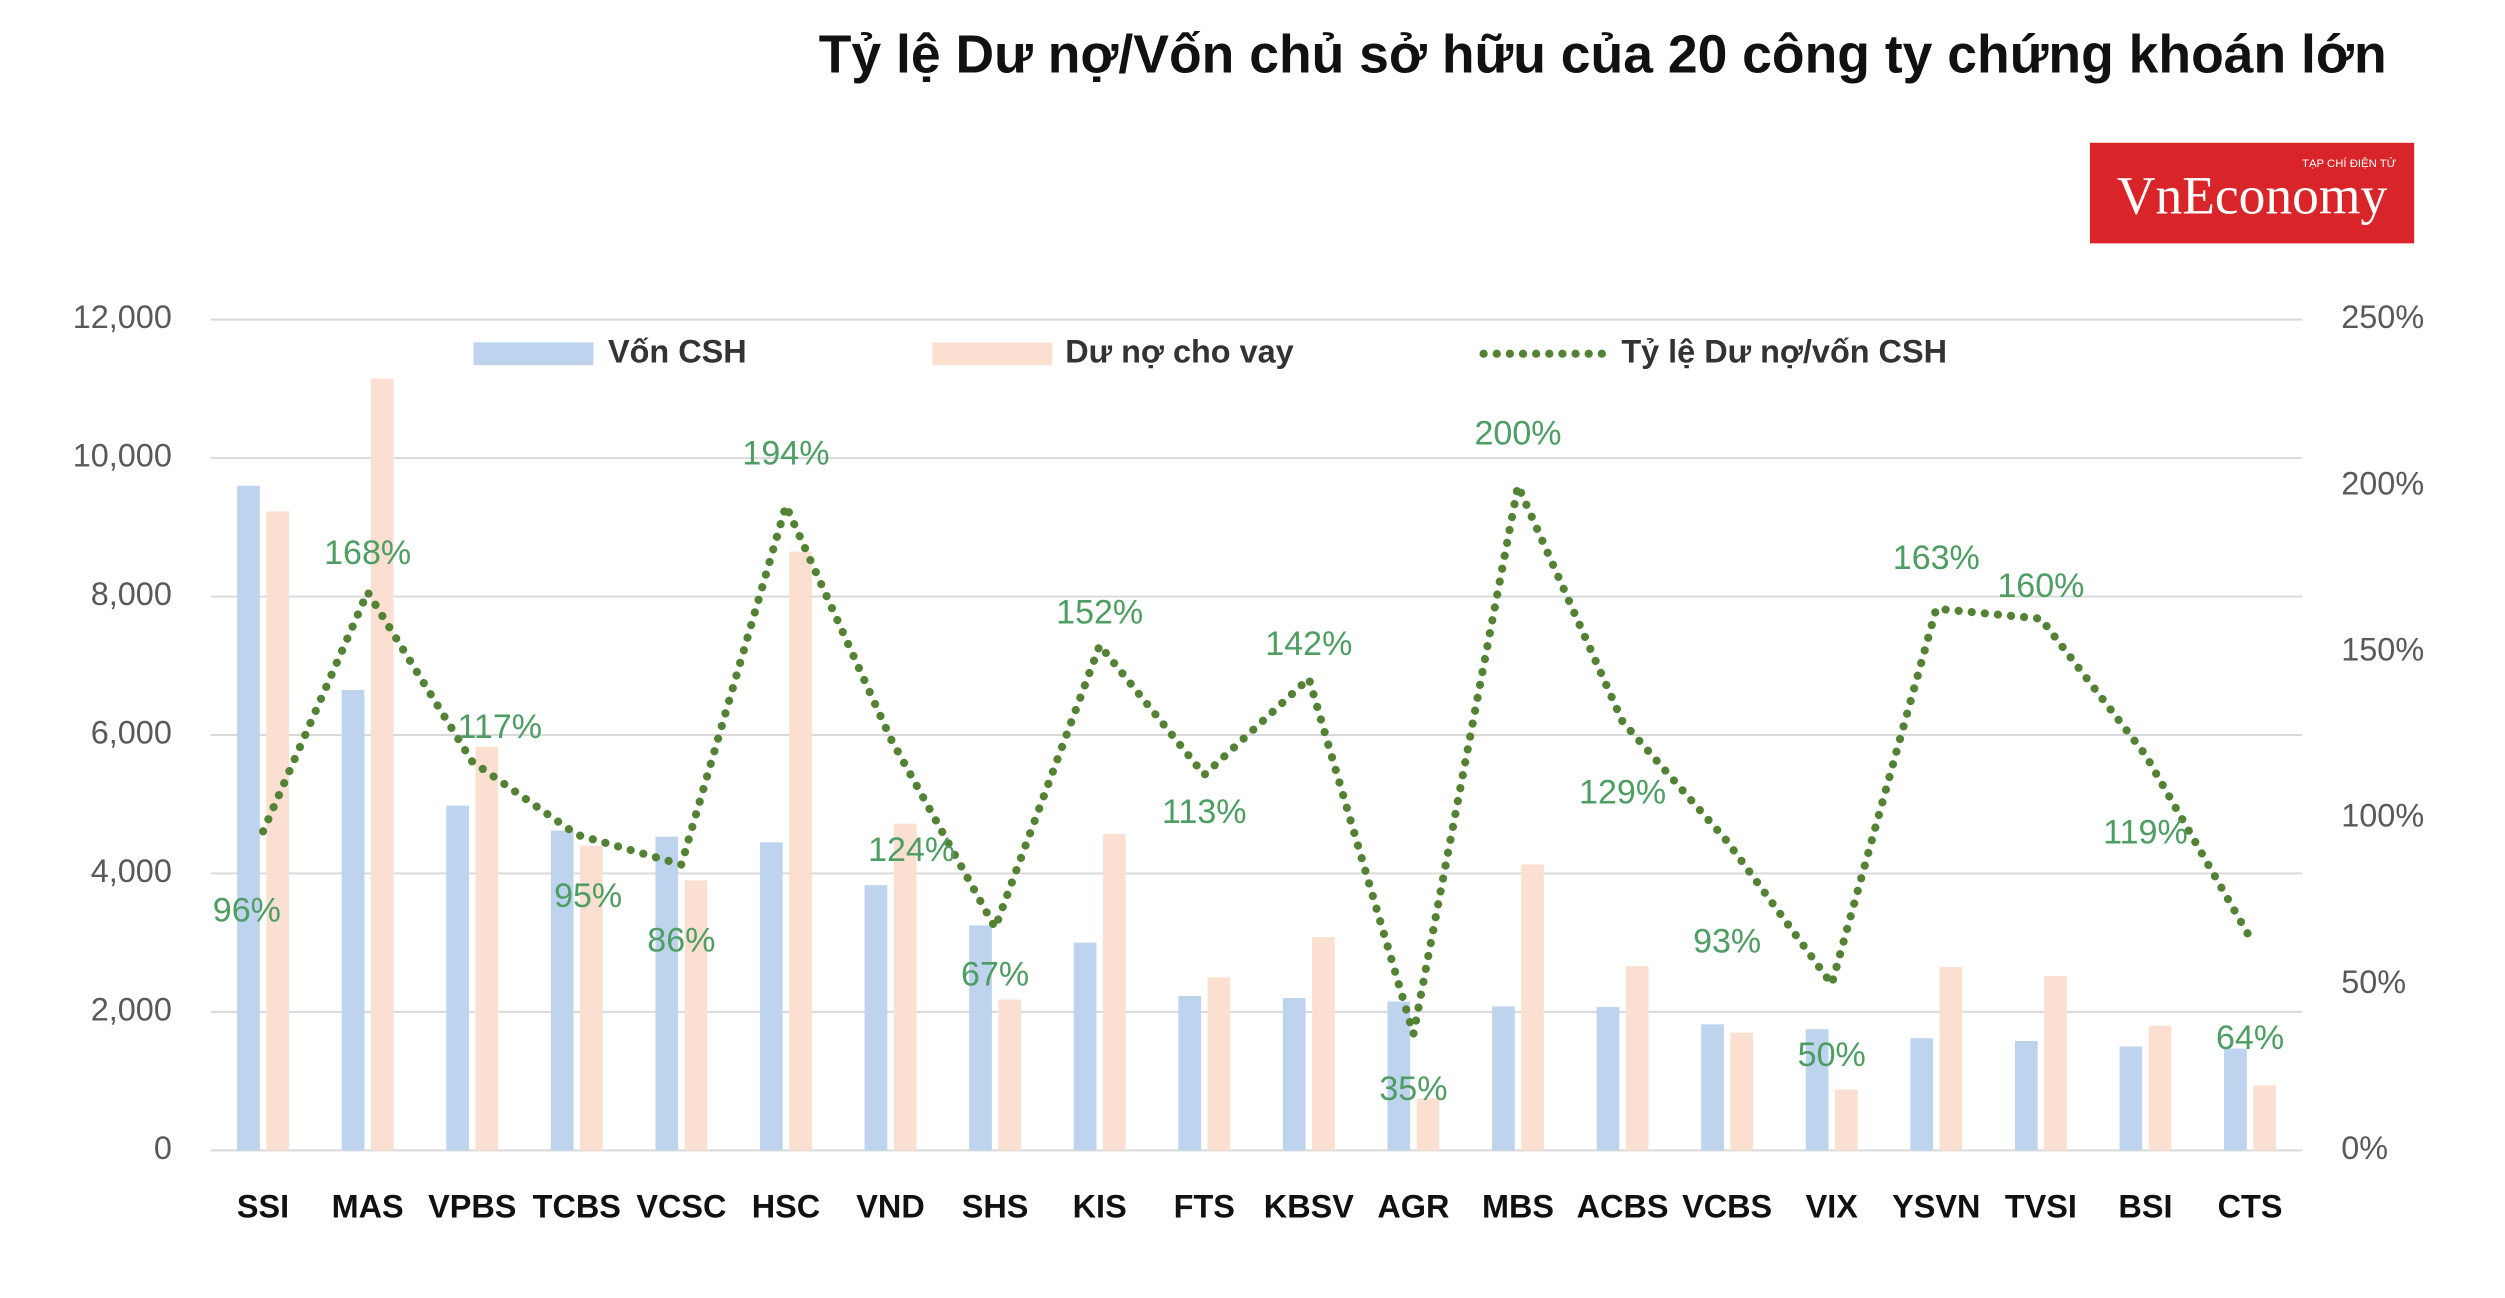  Describe the element at coordinates (1936, 1206) in the screenshot. I see `x-tick-label: YSVN` at that location.